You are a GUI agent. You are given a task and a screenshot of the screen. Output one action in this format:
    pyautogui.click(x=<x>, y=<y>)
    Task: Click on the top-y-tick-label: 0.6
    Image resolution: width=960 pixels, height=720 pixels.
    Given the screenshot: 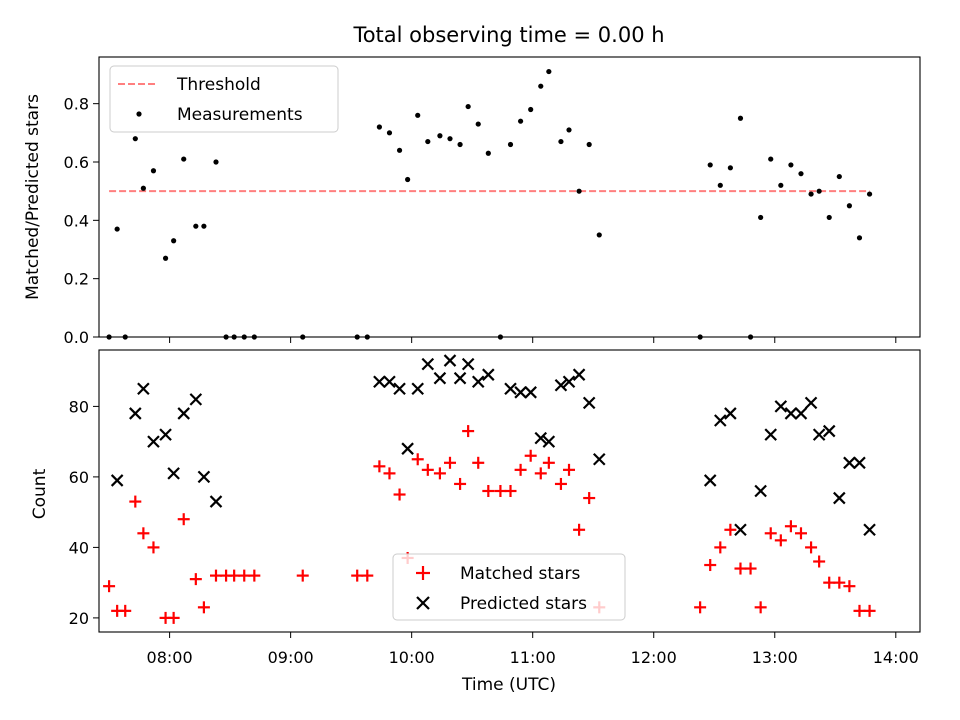 What is the action you would take?
    pyautogui.click(x=76, y=162)
    